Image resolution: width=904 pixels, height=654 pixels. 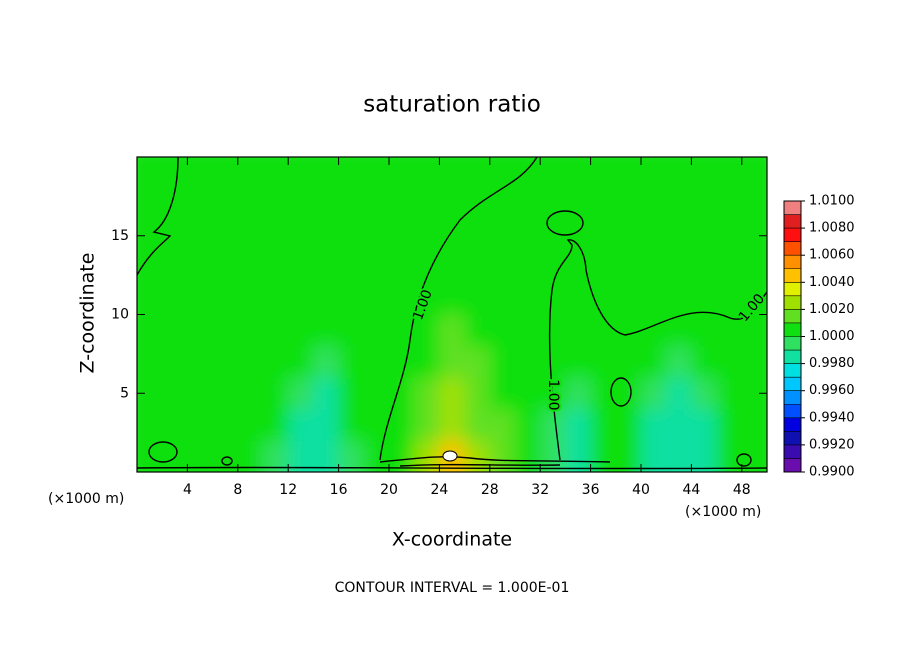 I want to click on x-tick-label: 20, so click(x=389, y=490).